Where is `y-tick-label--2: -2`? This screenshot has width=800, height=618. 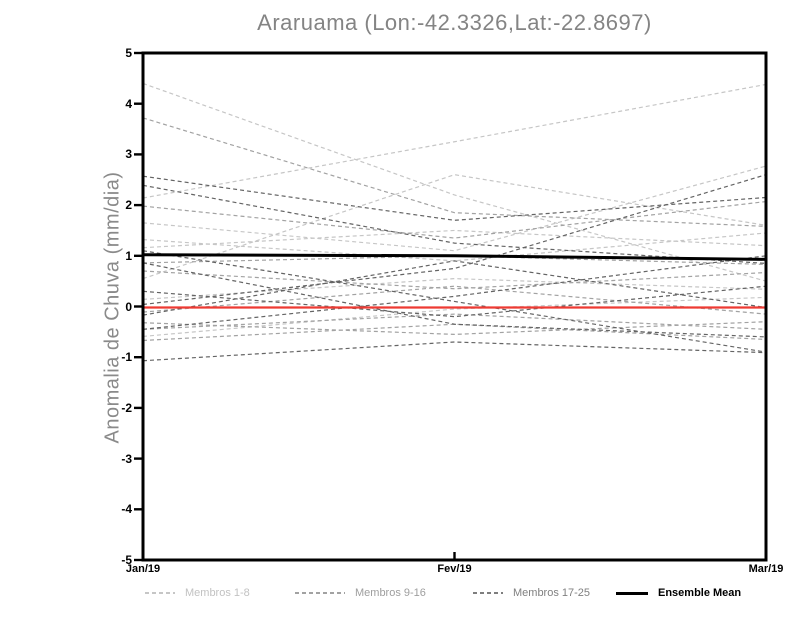
y-tick-label--2: -2 is located at coordinates (126, 407).